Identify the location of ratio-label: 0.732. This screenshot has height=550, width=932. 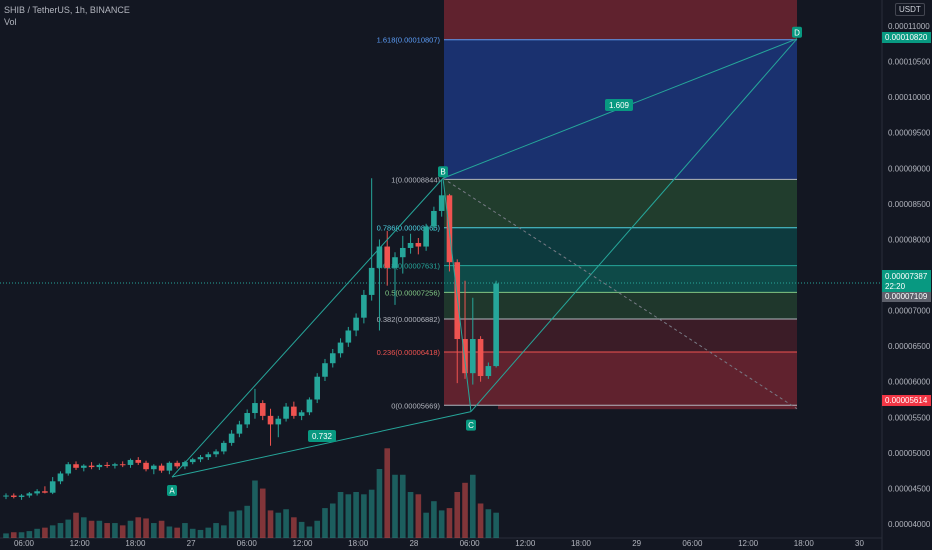
(322, 436).